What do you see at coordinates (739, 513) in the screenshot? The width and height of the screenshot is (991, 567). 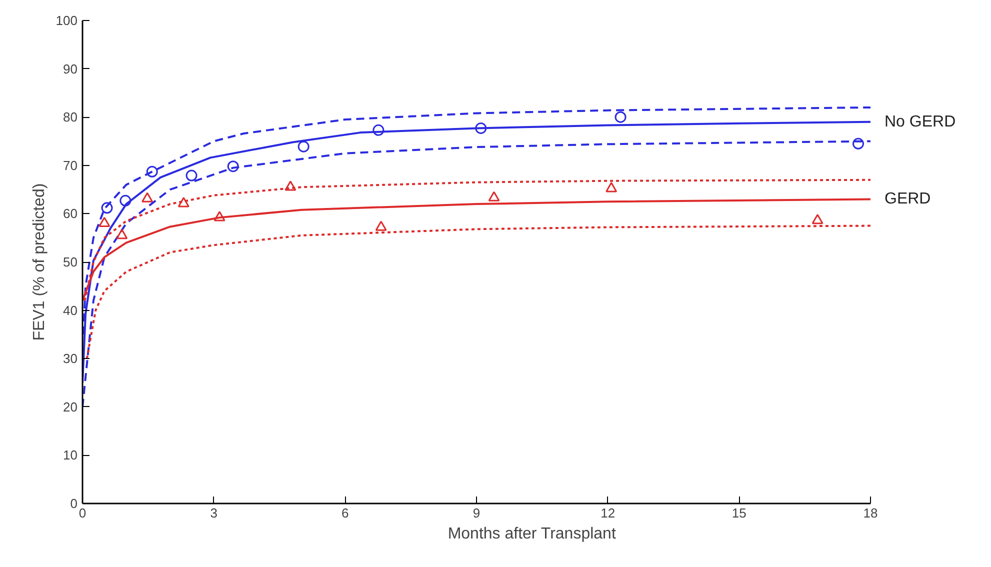 I see `x-tick-label: 15` at bounding box center [739, 513].